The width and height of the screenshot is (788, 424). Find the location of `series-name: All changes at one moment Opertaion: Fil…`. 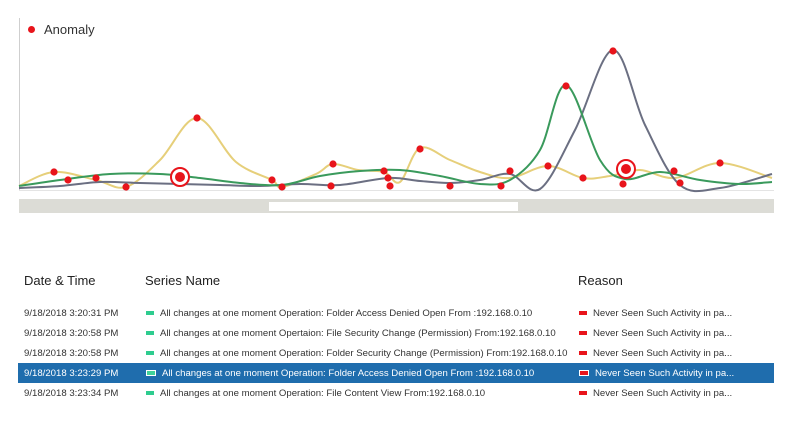

series-name: All changes at one moment Opertaion: Fil… is located at coordinates (358, 333).